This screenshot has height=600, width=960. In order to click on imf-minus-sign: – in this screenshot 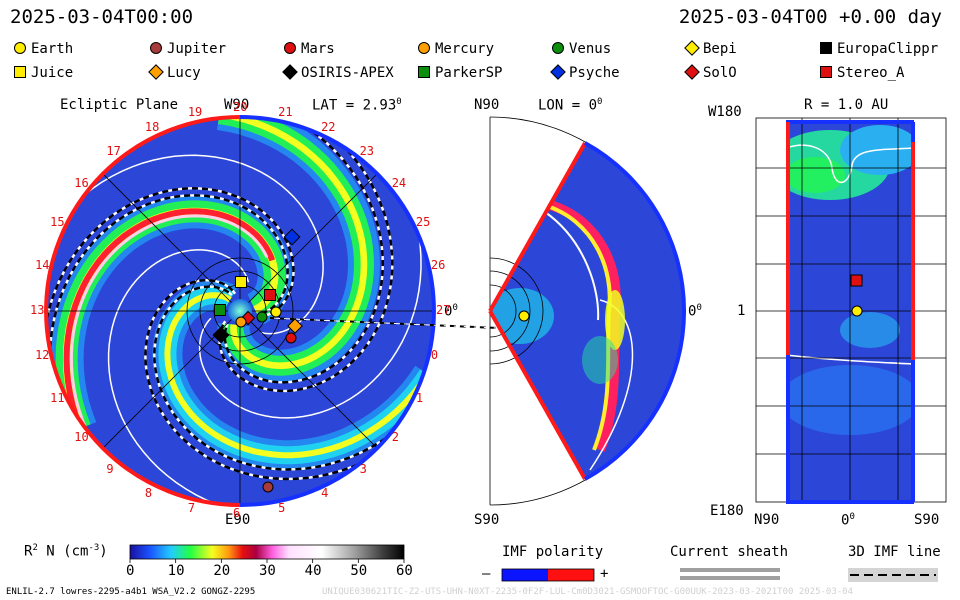, I will do `click(486, 574)`.